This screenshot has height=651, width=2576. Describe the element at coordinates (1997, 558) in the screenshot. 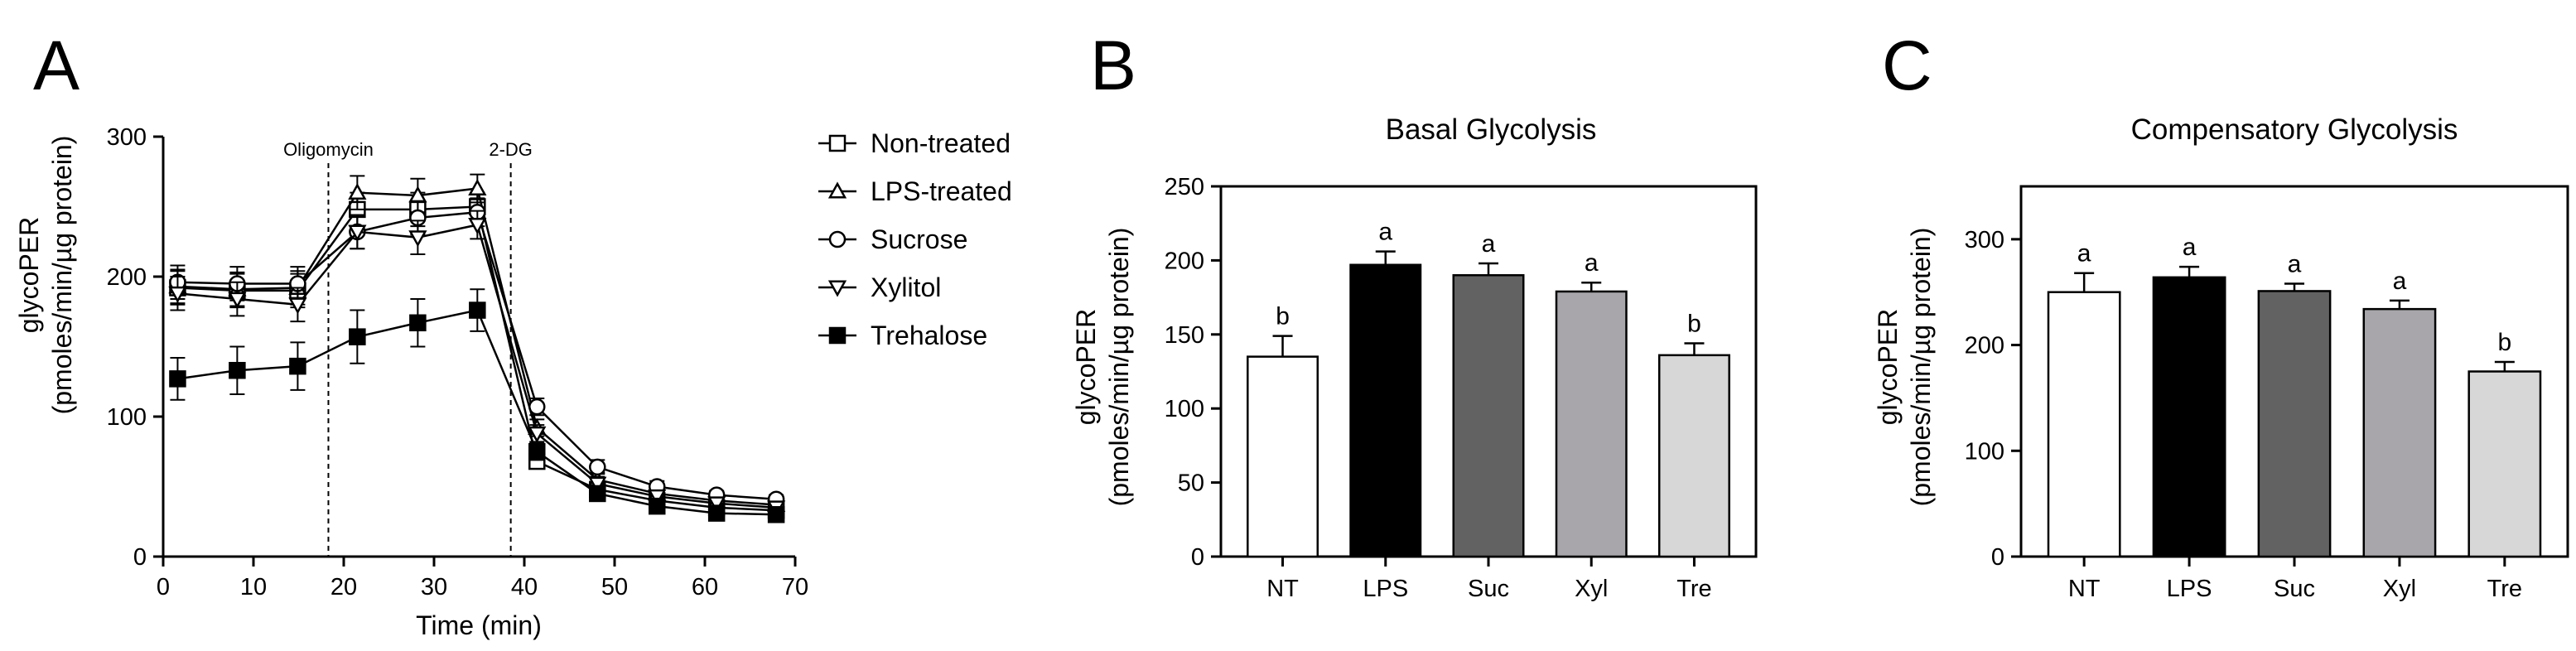

I see `panel-c-y-tick-label: 0` at that location.